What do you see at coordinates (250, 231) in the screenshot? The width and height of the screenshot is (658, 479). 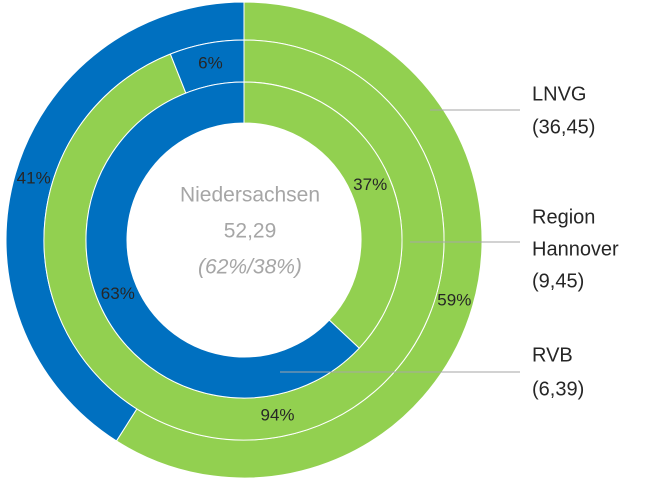 I see `center-label: 52,29` at bounding box center [250, 231].